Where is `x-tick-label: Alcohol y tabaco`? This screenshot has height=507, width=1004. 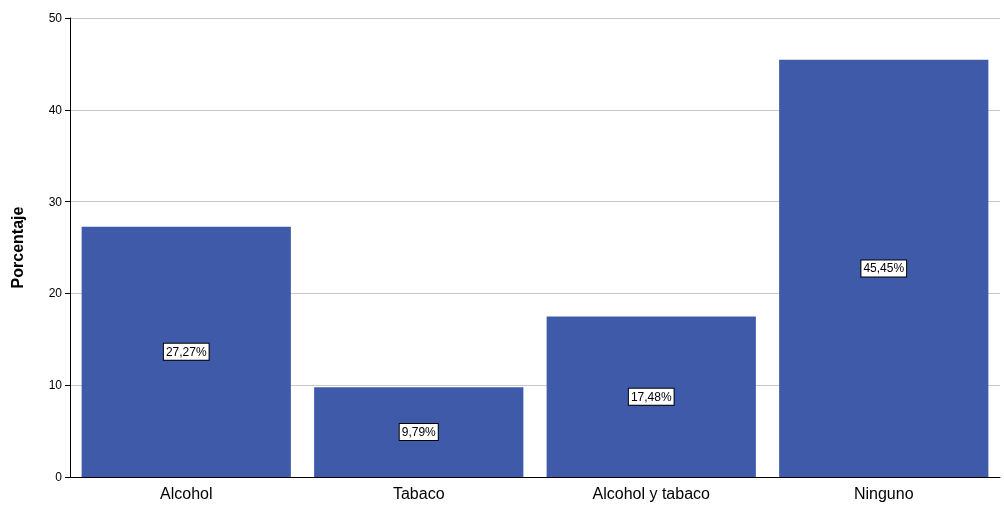
x-tick-label: Alcohol y tabaco is located at coordinates (651, 493).